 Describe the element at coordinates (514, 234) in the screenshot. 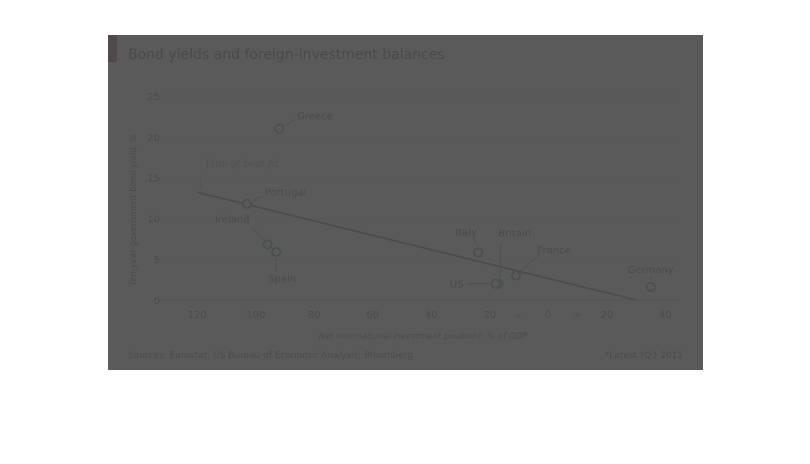

I see `label-britain: Britain` at that location.